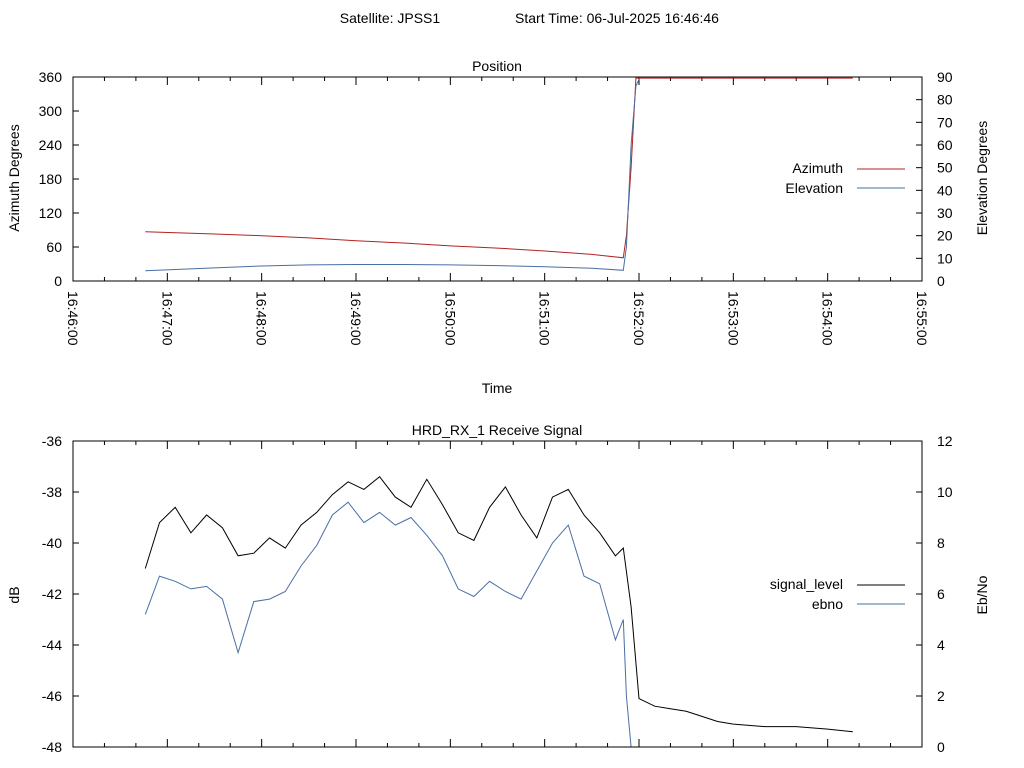 The image size is (1024, 768). What do you see at coordinates (827, 604) in the screenshot?
I see `legend-ebno-label: ebno` at bounding box center [827, 604].